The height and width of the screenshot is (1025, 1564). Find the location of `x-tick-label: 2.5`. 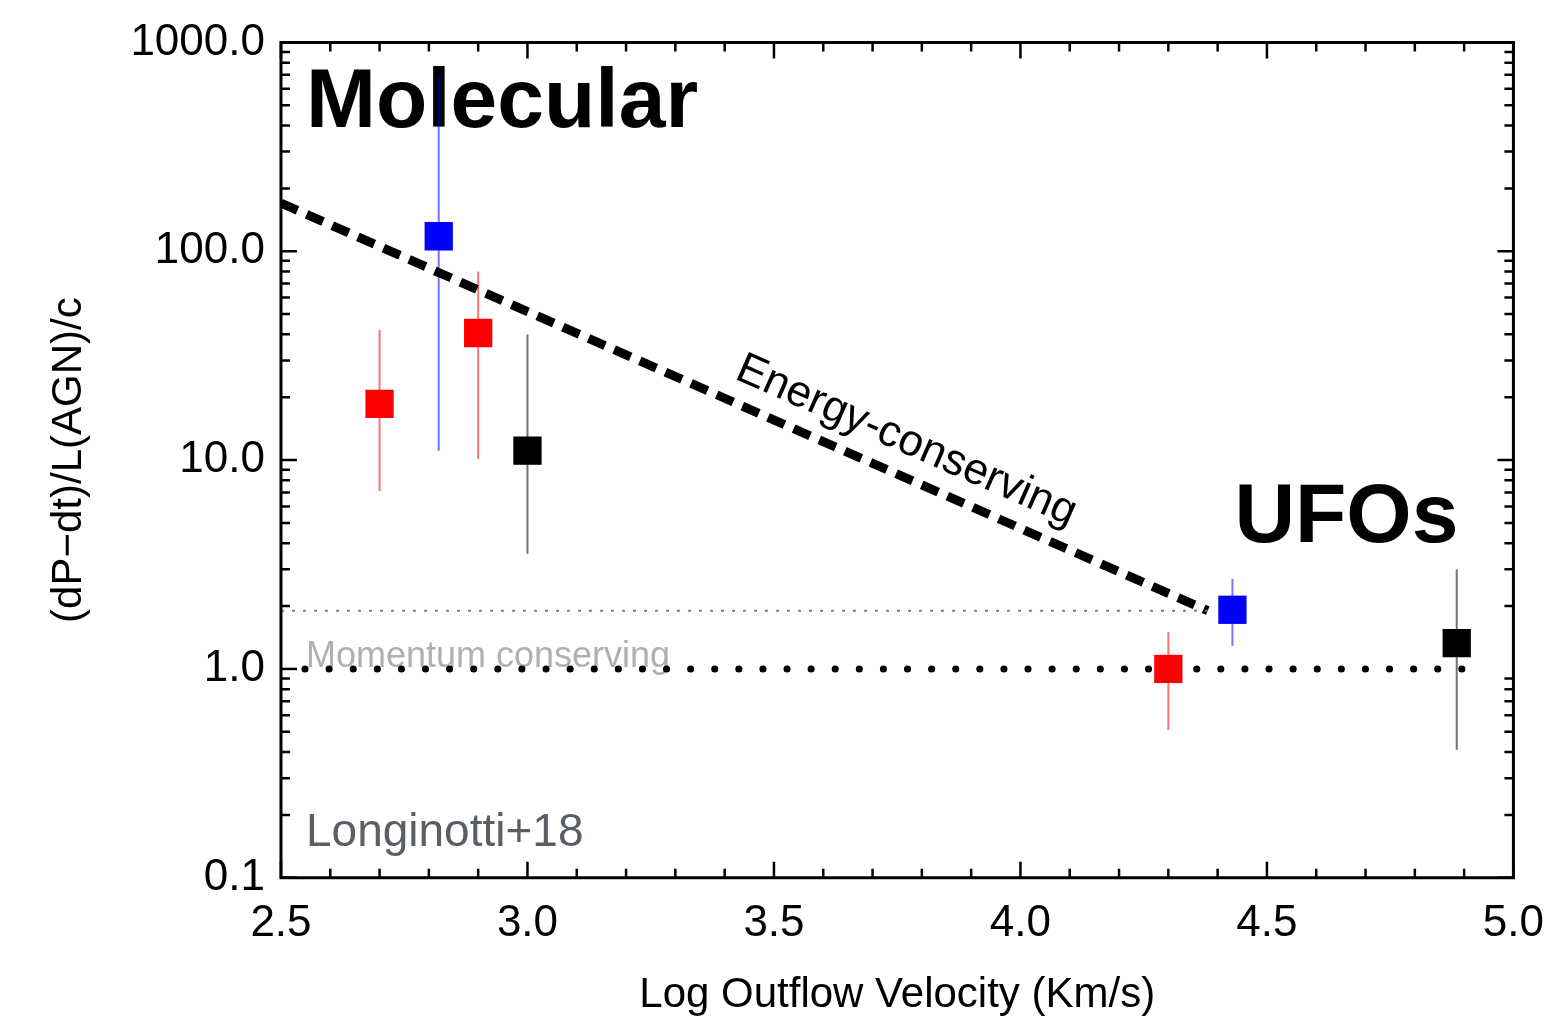

x-tick-label: 2.5 is located at coordinates (281, 921).